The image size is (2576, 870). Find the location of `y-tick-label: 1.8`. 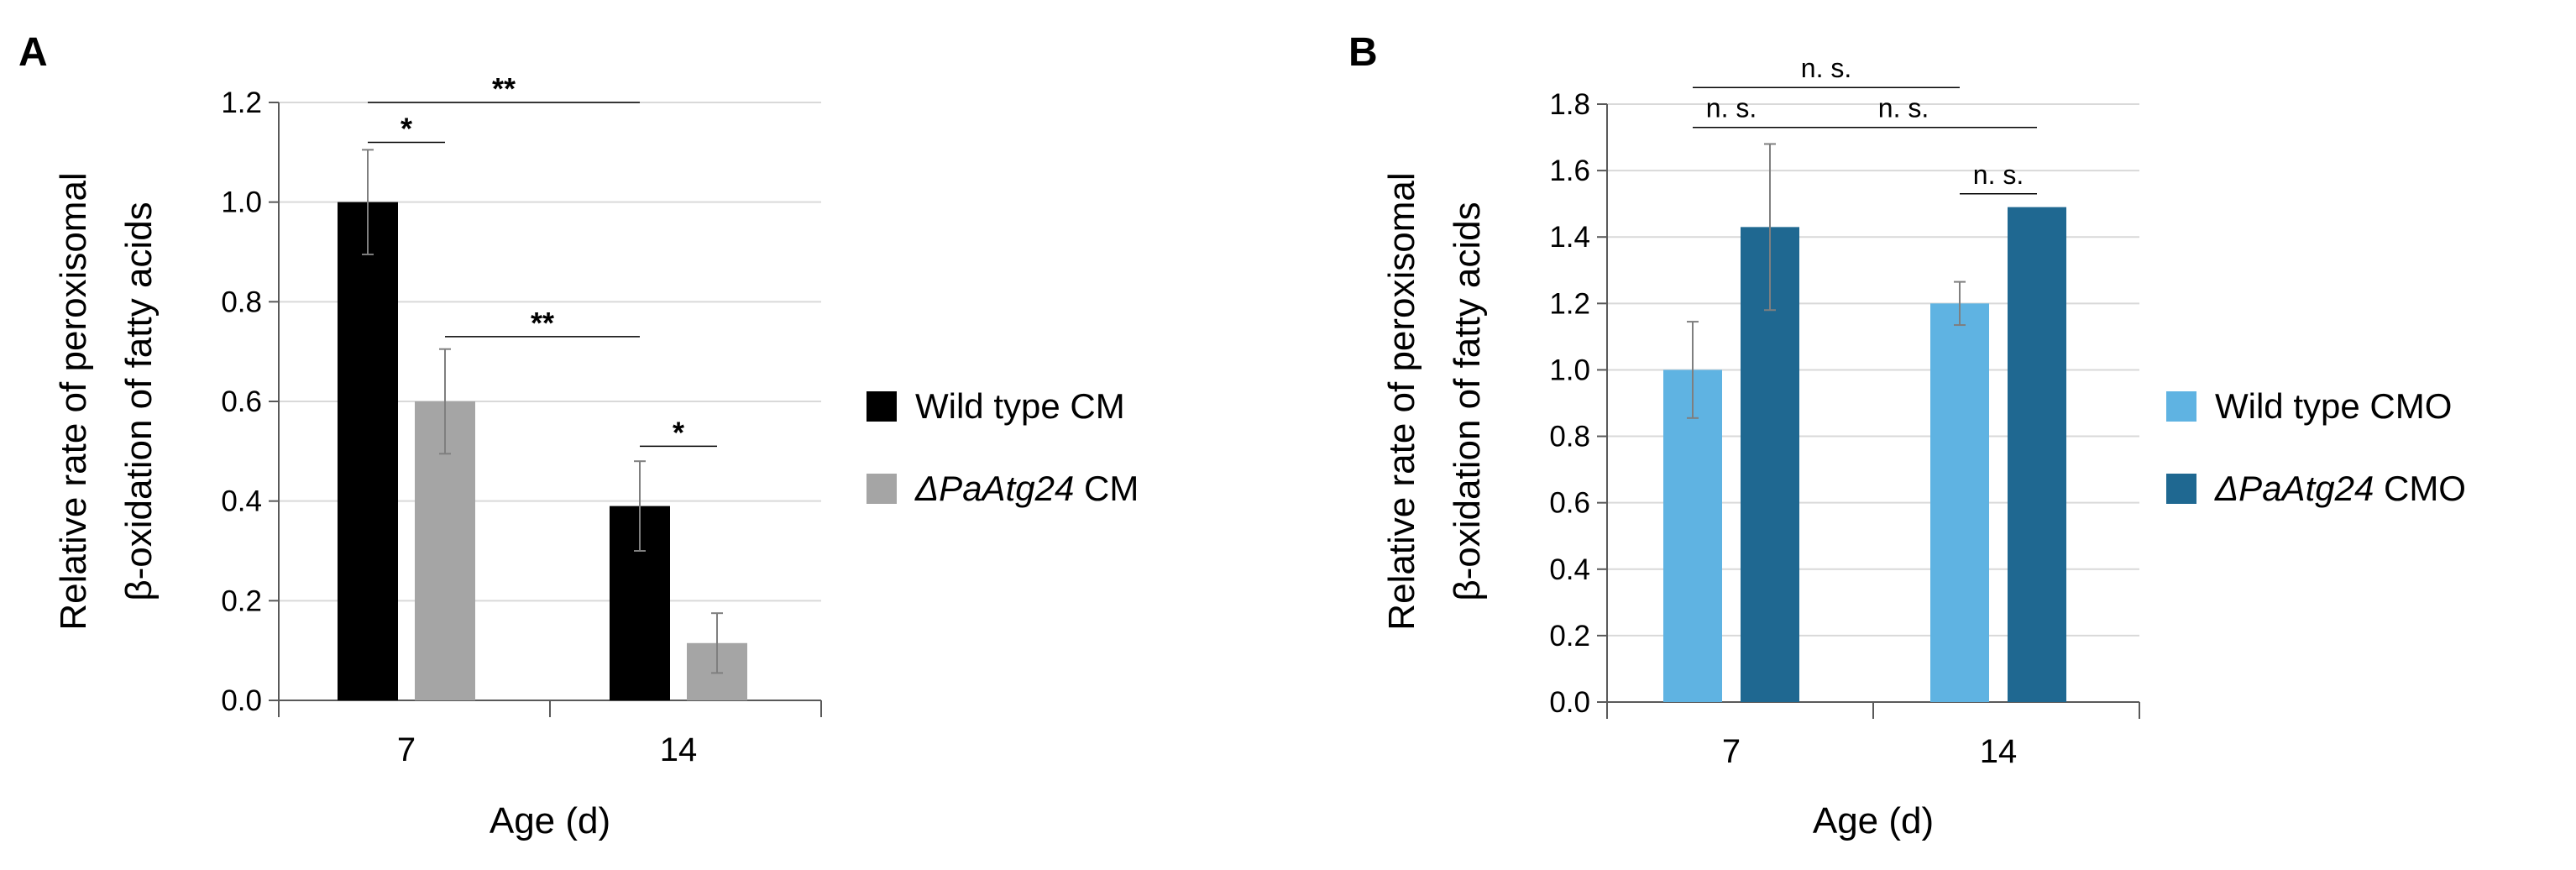

y-tick-label: 1.8 is located at coordinates (1570, 104).